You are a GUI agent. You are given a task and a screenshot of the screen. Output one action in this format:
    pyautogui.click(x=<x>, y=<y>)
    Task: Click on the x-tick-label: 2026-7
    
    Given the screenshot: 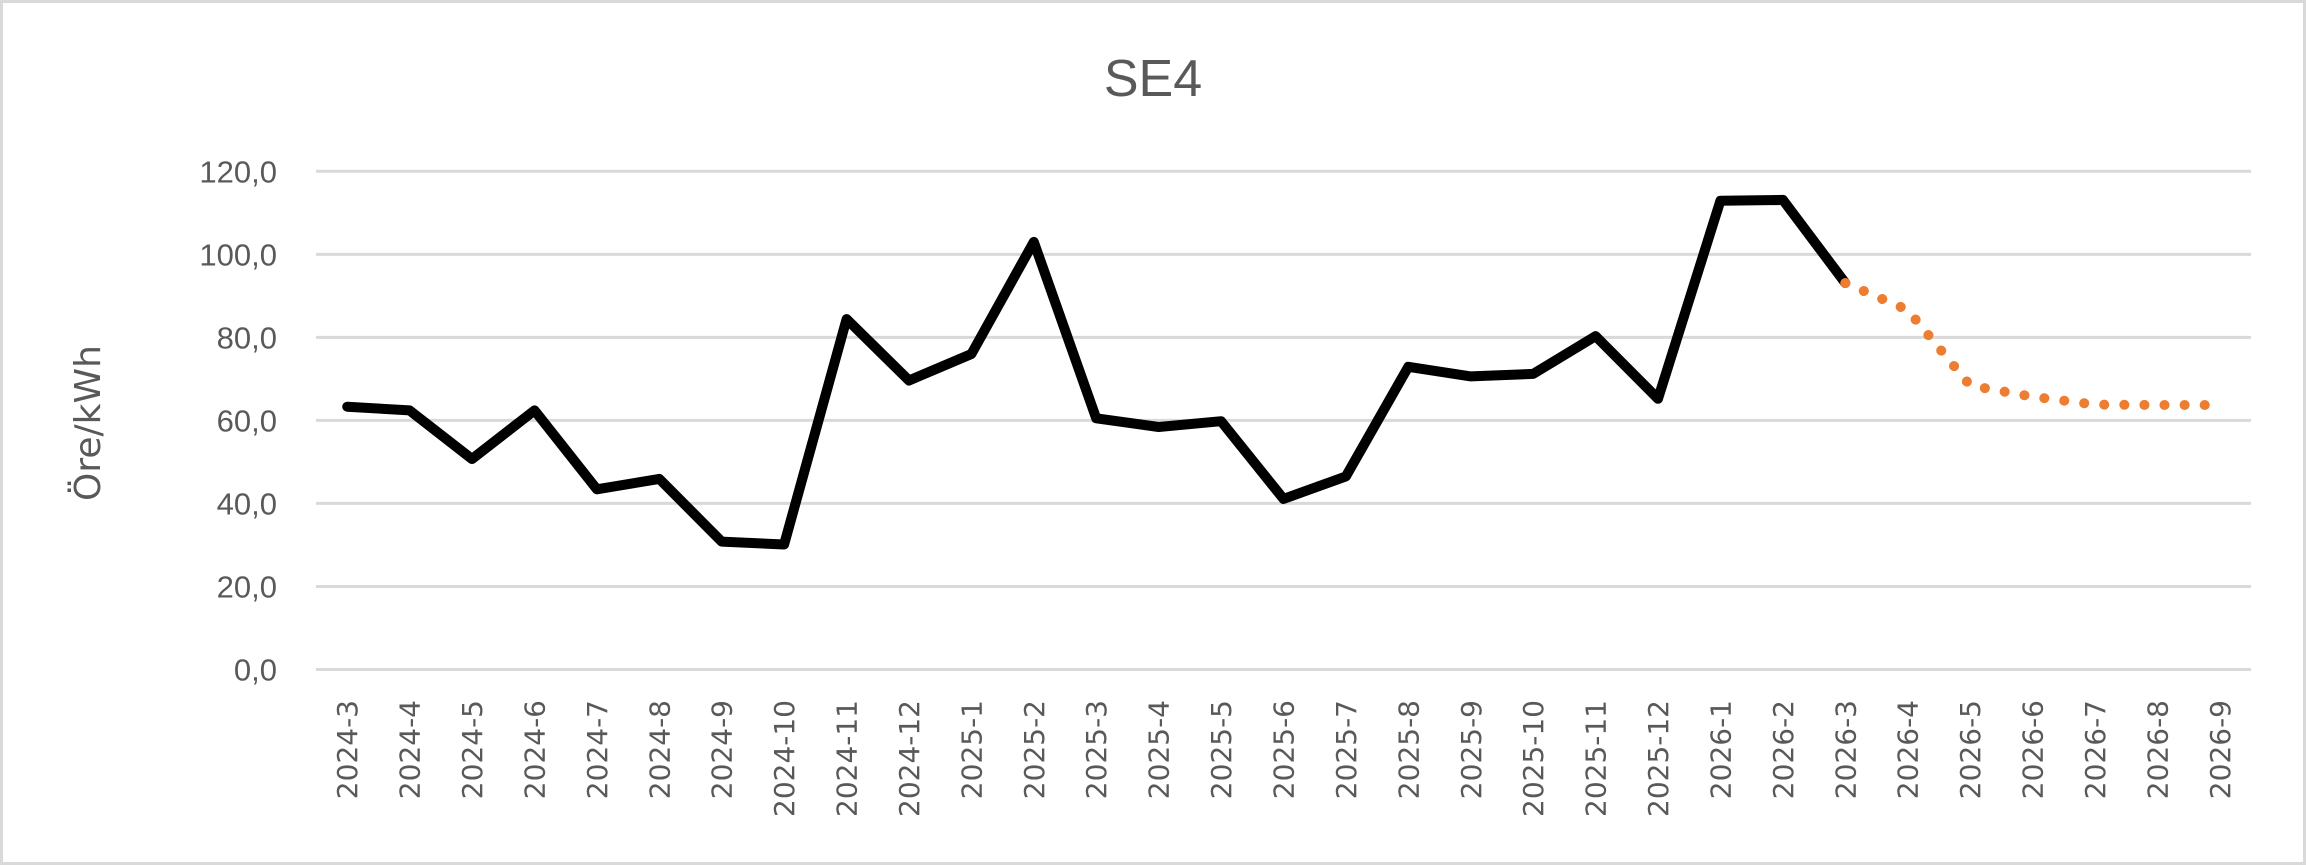 What is the action you would take?
    pyautogui.click(x=2095, y=749)
    